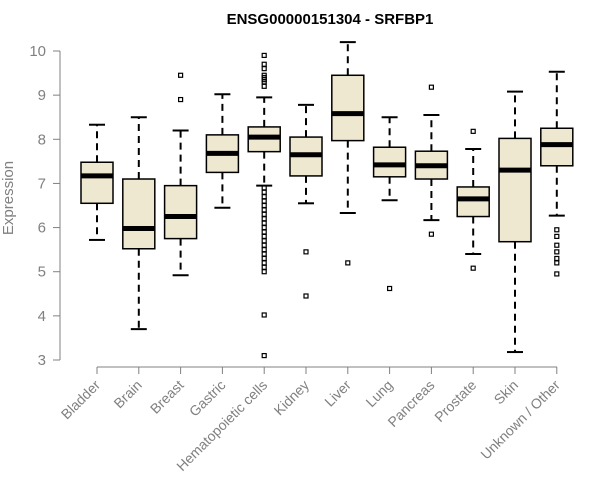 Image resolution: width=600 pixels, height=500 pixels. Describe the element at coordinates (42, 272) in the screenshot. I see `y-tick-label: 5` at that location.